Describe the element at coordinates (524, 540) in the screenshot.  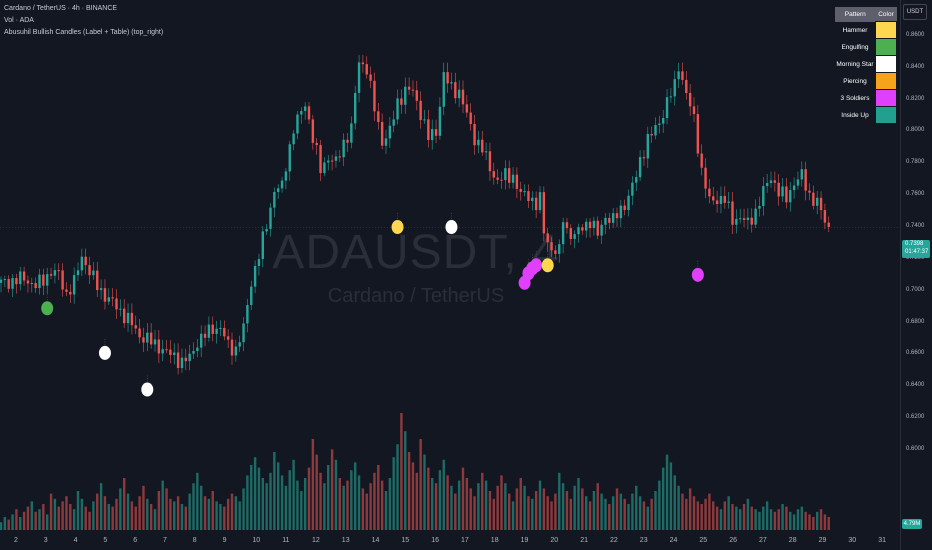
I see `time-tick-label: 19` at that location.